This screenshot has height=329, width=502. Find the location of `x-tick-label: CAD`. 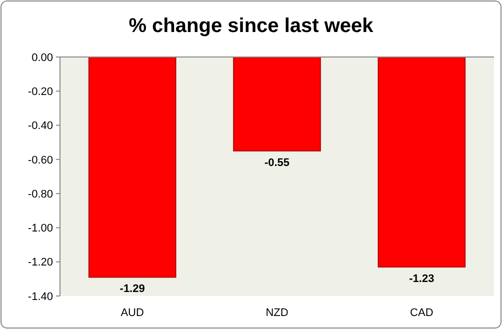

x-tick-label: CAD is located at coordinates (422, 313).